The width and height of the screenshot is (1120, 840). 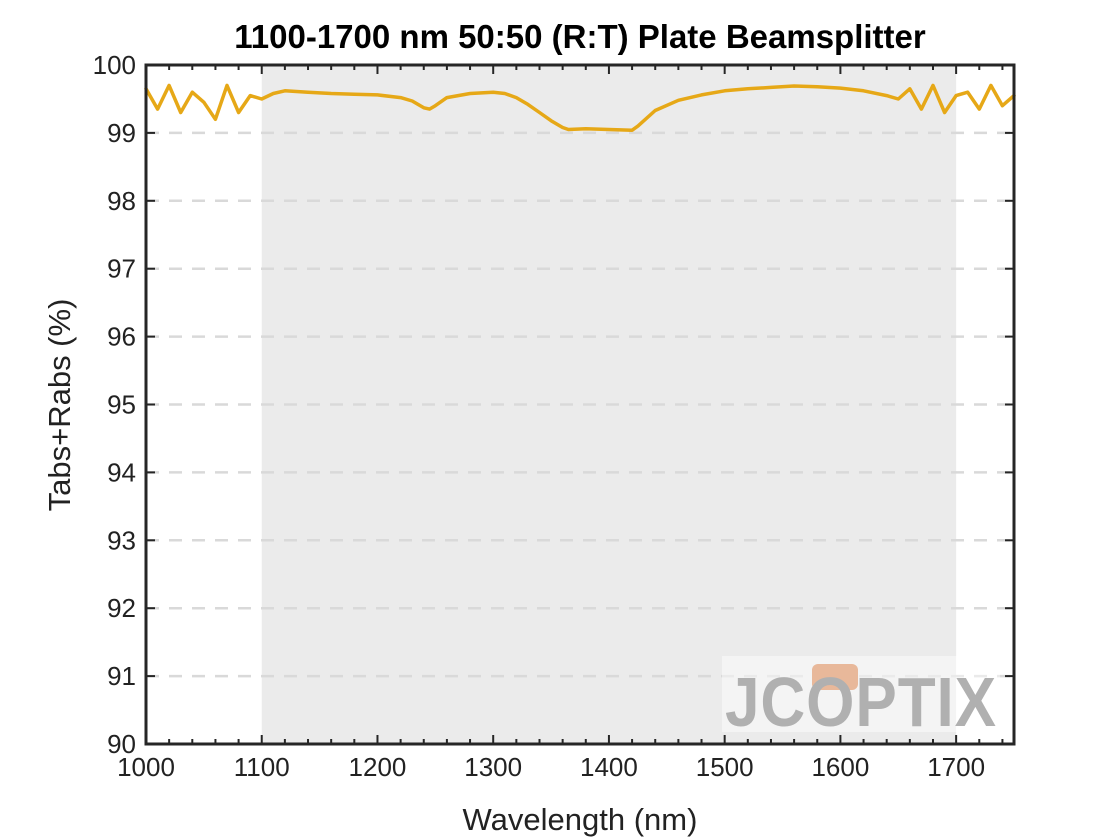 I want to click on y-tick-labels: 90 91 92 93 94 95 96 97 98 99 100, so click(x=114, y=404).